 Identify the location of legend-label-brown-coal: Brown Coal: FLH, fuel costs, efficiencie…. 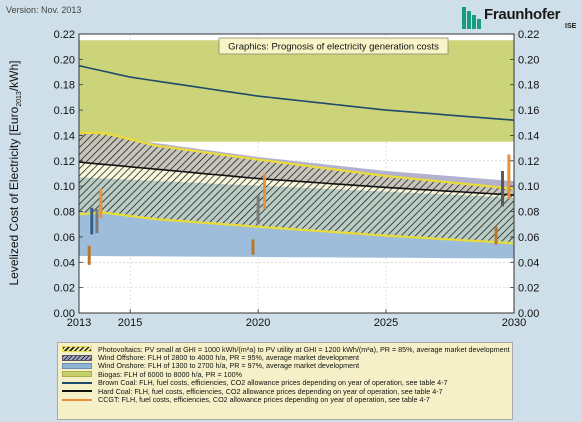
(273, 383).